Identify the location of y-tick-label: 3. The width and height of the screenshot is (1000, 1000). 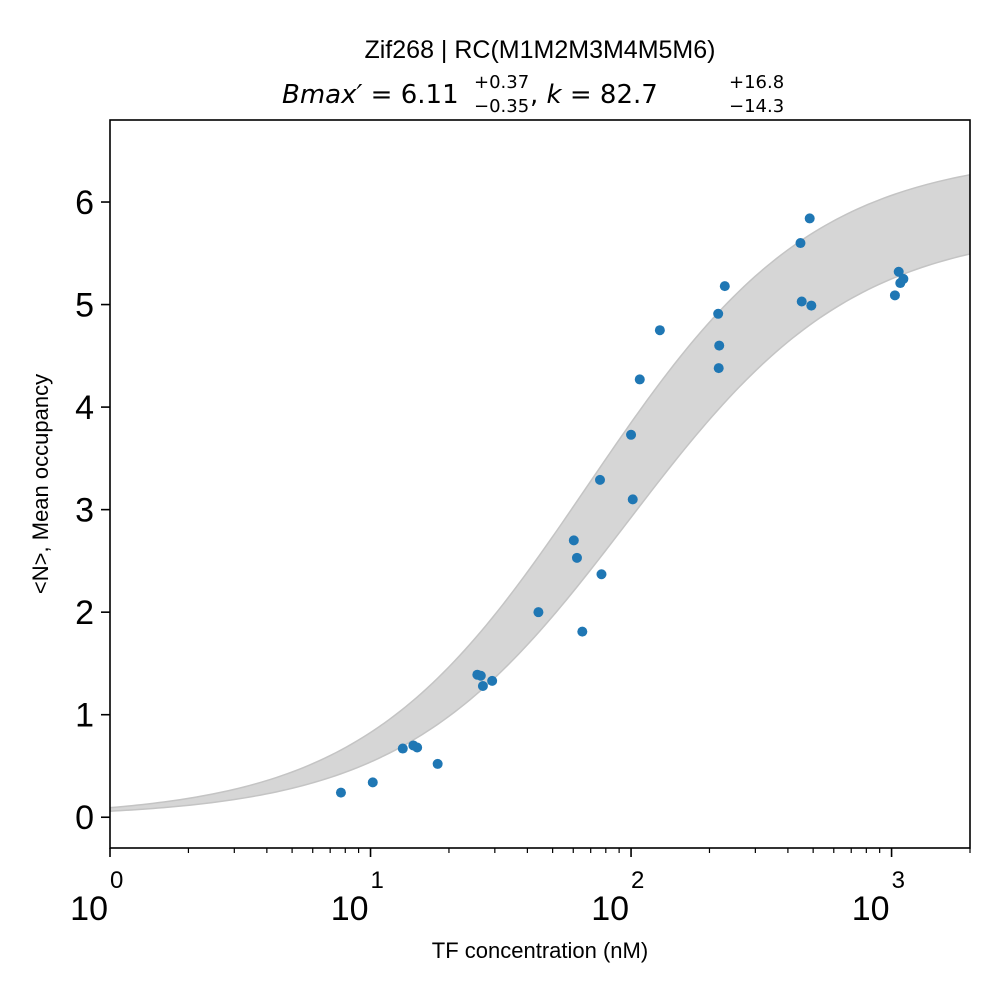
(84, 511).